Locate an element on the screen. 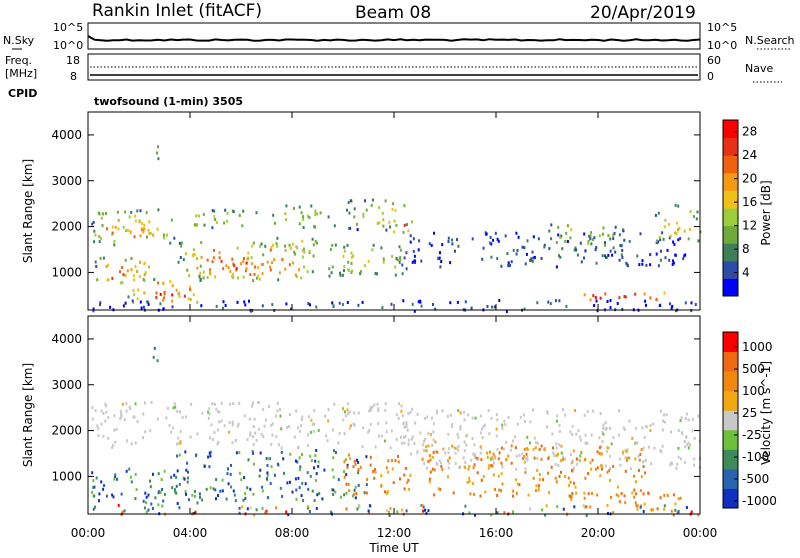 The height and width of the screenshot is (558, 800). colorbar-frame is located at coordinates (730, 420).